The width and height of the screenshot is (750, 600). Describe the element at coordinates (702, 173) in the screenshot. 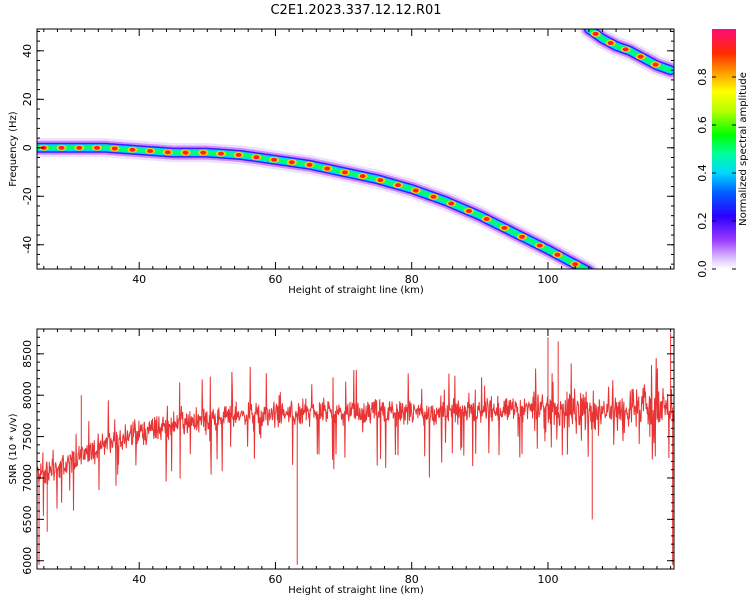

I see `colorbar-tick-label: 0.4` at that location.